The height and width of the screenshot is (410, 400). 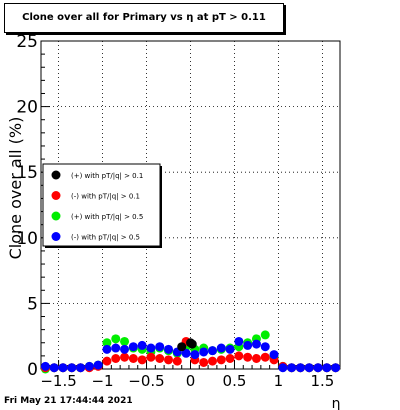 I want to click on y-tick-label: 25, so click(x=27, y=42).